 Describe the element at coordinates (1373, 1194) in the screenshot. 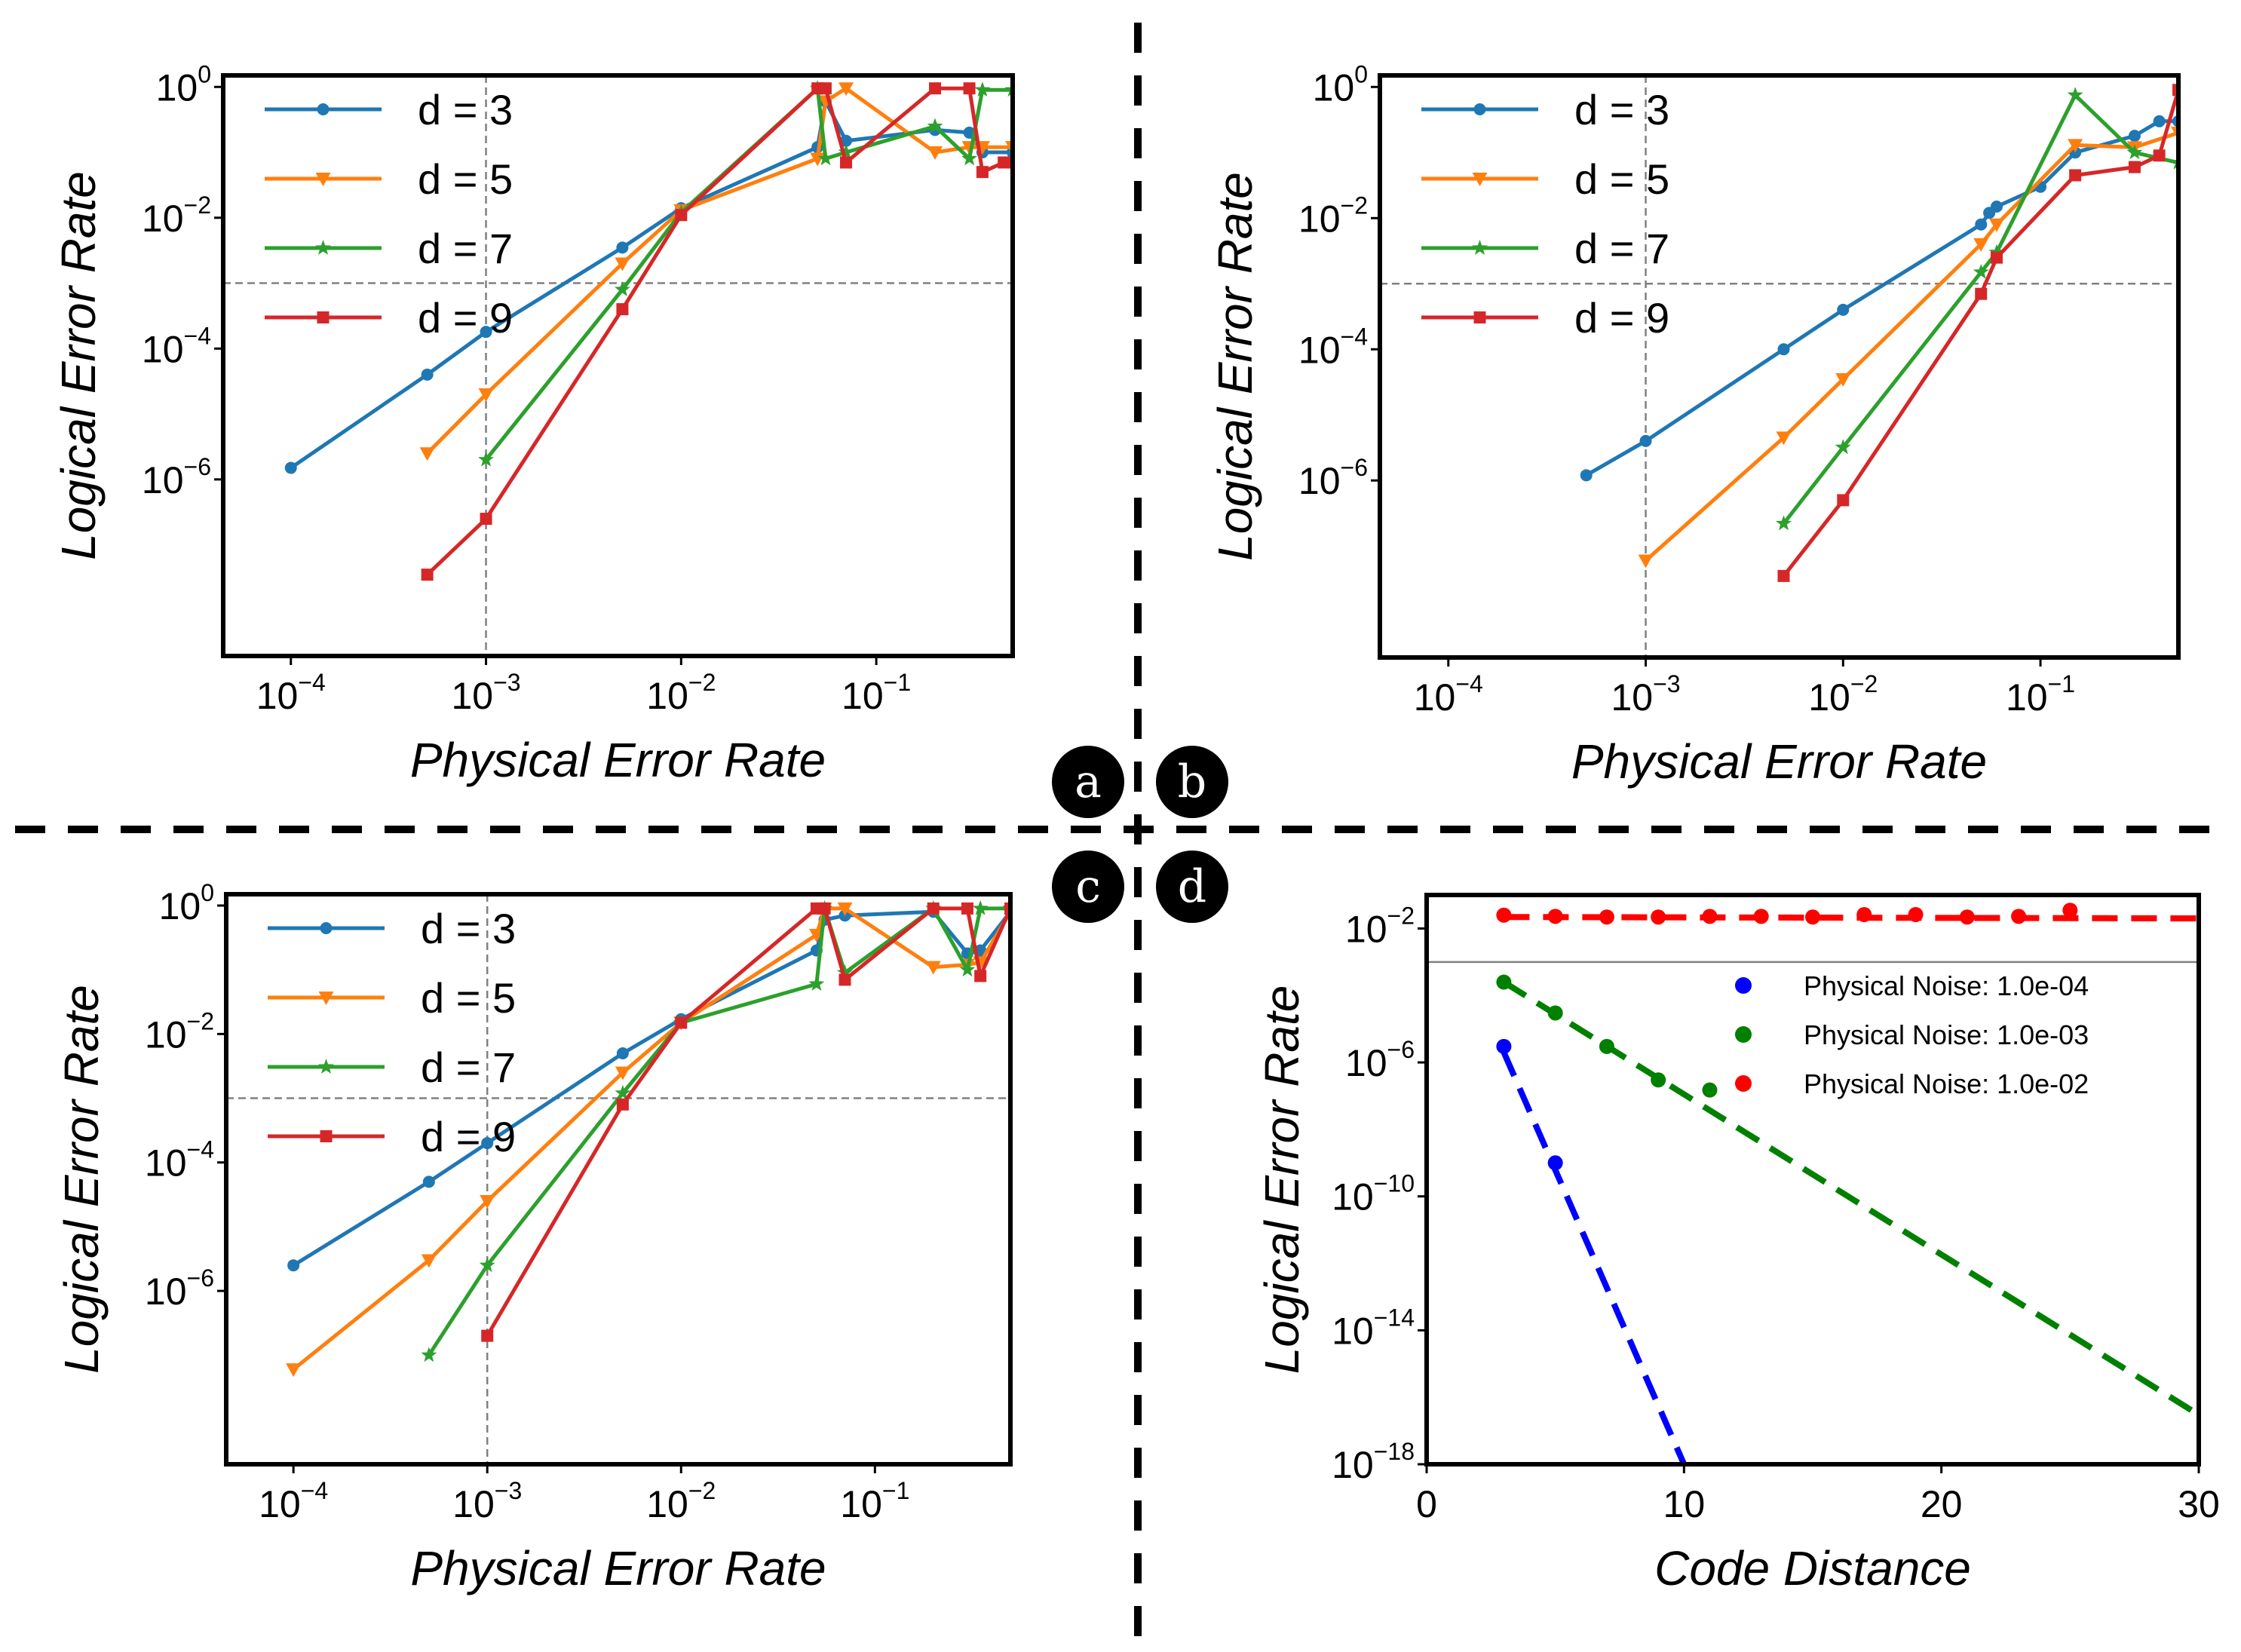

I see `y-tick-label: 10⁻¹⁰` at that location.